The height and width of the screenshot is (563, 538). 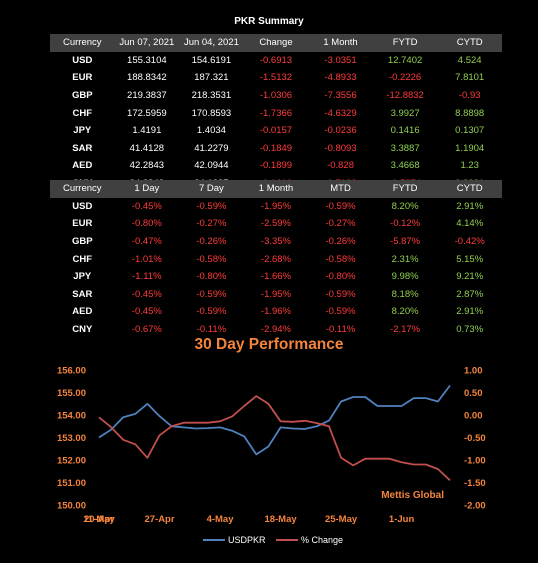 I want to click on value-cell: 12.7402, so click(x=405, y=60).